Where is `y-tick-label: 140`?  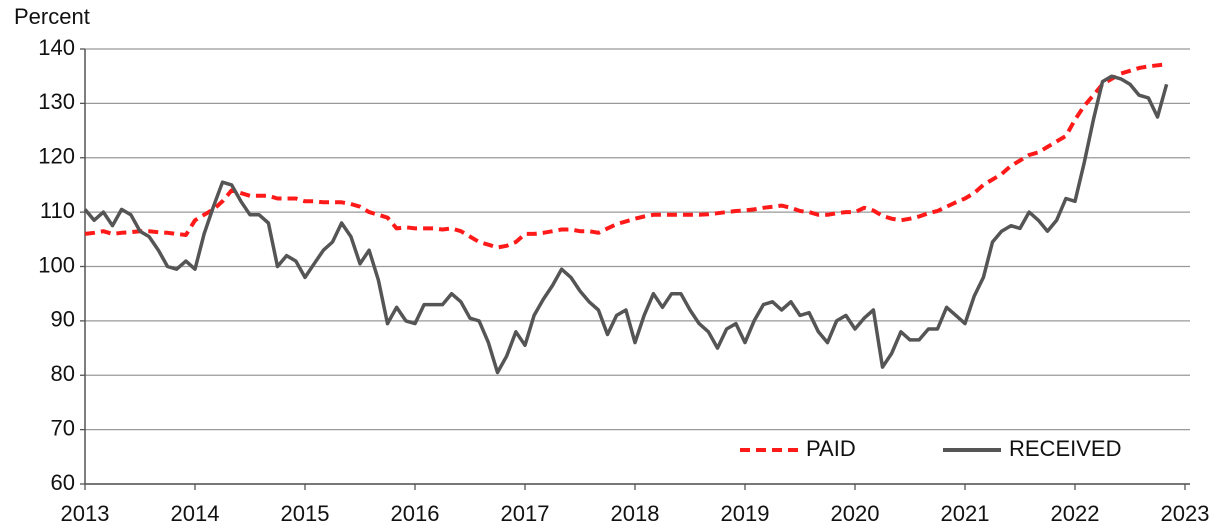 y-tick-label: 140 is located at coordinates (56, 47).